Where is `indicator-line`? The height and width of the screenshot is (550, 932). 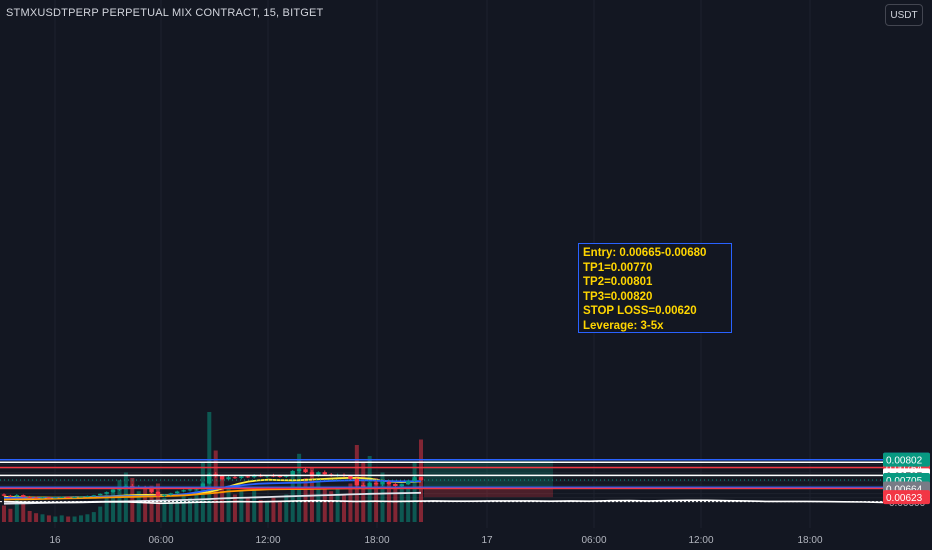 indicator-line is located at coordinates (443, 502).